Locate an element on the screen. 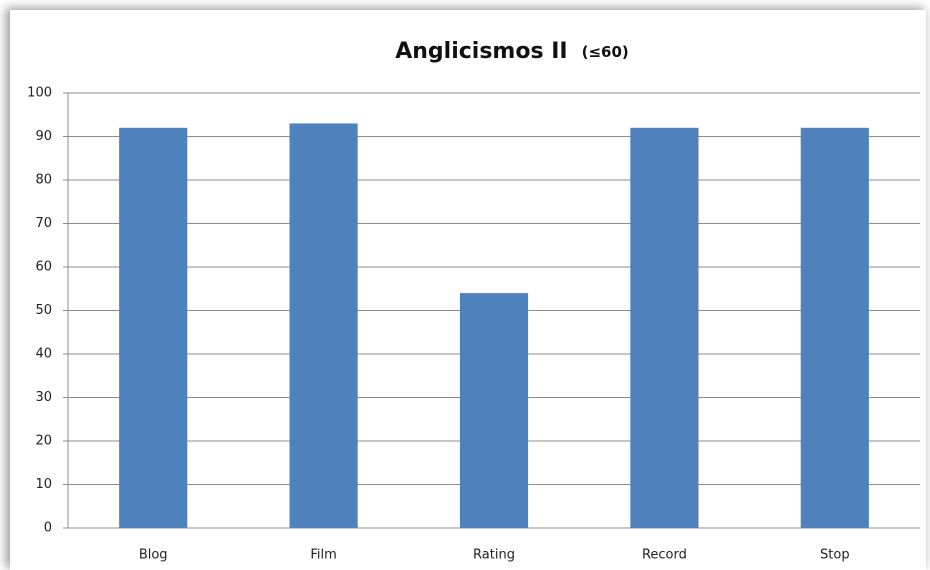 This screenshot has height=570, width=930. x-tick-label: Stop is located at coordinates (835, 555).